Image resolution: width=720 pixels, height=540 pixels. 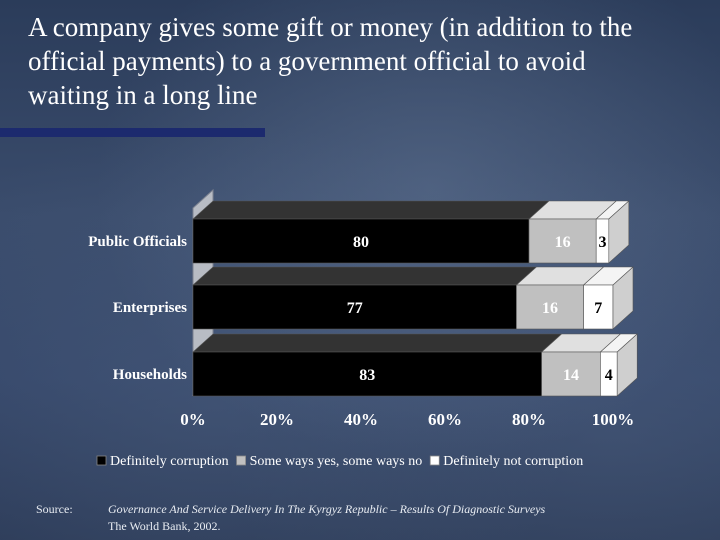 I want to click on source-organization: The World Bank, 2002., so click(x=164, y=526).